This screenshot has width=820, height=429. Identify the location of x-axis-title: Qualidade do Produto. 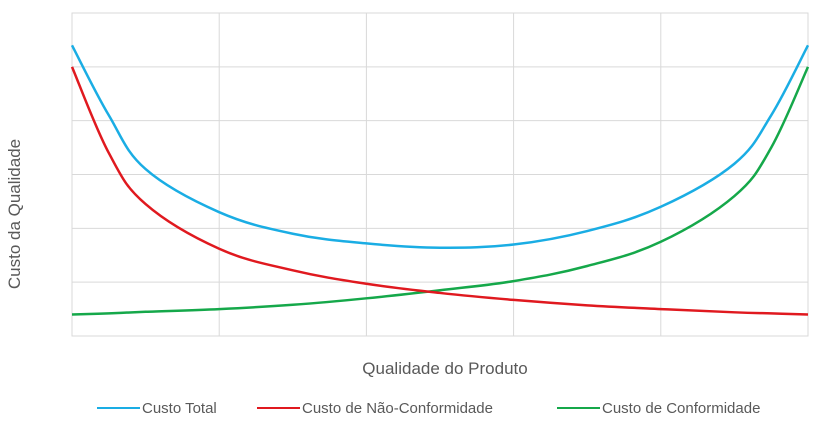
(444, 368).